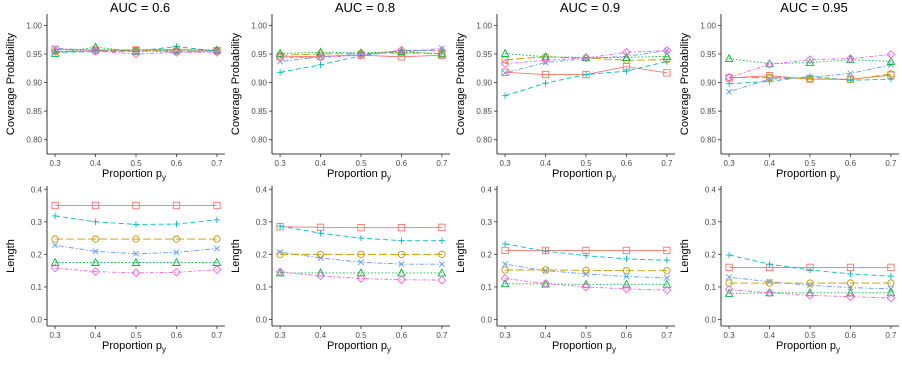 This screenshot has height=375, width=902. Describe the element at coordinates (487, 254) in the screenshot. I see `y-tick-label: 0.2` at that location.